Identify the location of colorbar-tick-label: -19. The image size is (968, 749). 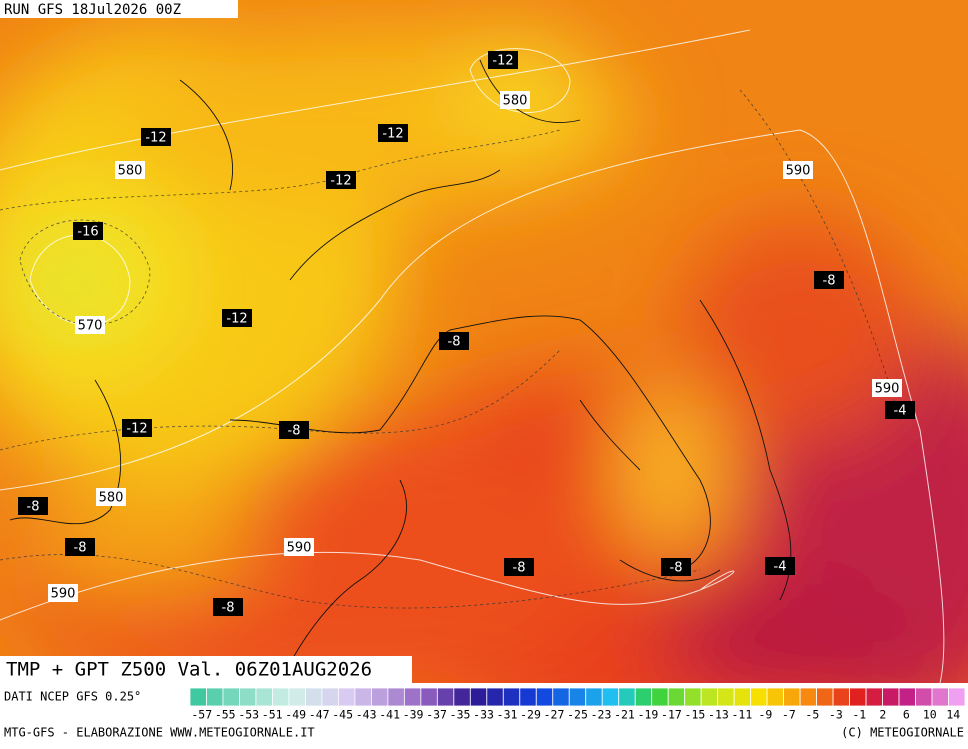
(648, 715).